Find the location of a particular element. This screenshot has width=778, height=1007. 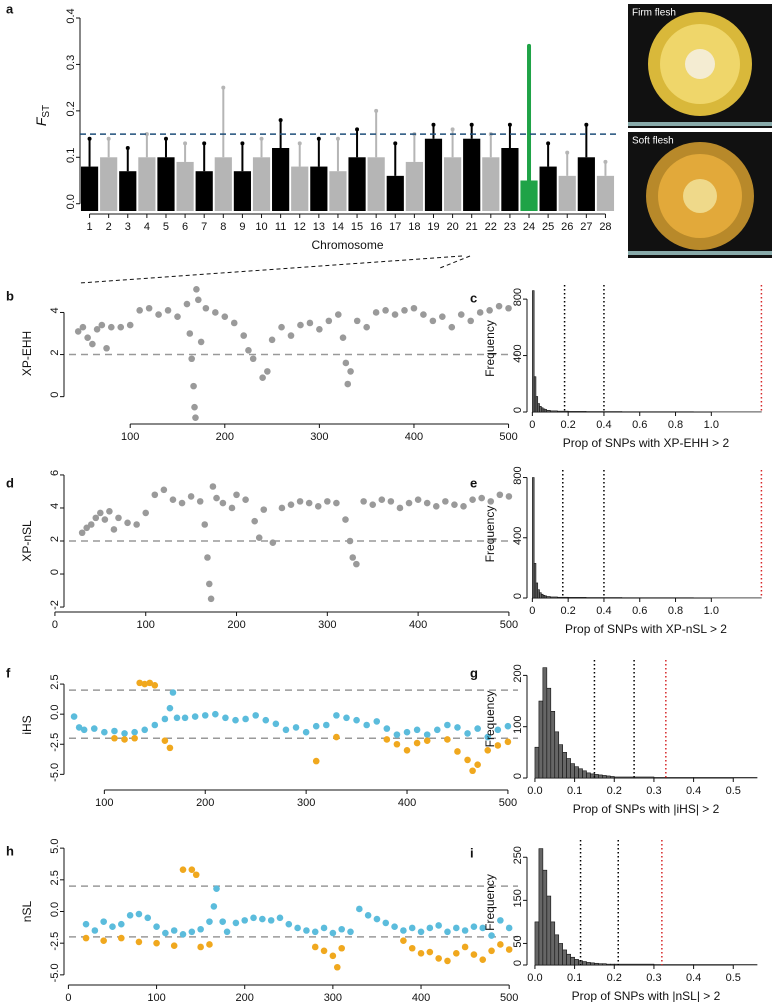

y-tick-label: 250 is located at coordinates (518, 855).